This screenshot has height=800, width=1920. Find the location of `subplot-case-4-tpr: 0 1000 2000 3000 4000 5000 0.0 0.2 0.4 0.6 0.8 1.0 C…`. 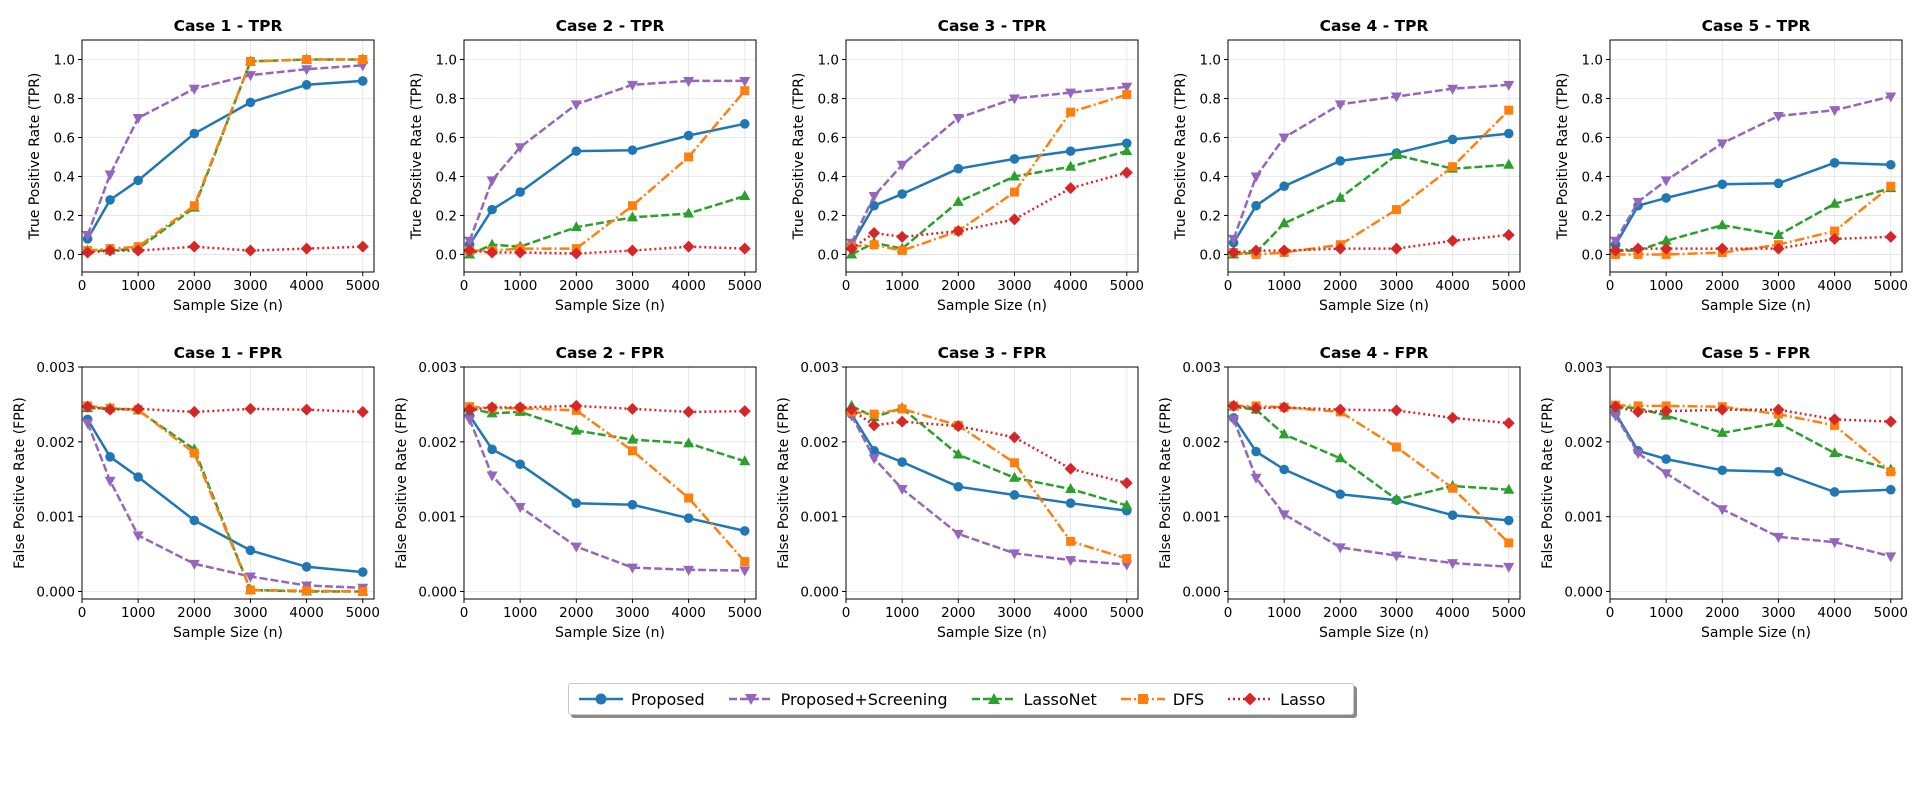

subplot-case-4-tpr: 0 1000 2000 3000 4000 5000 0.0 0.2 0.4 0.6 0.8 1.0 C… is located at coordinates (1349, 165).